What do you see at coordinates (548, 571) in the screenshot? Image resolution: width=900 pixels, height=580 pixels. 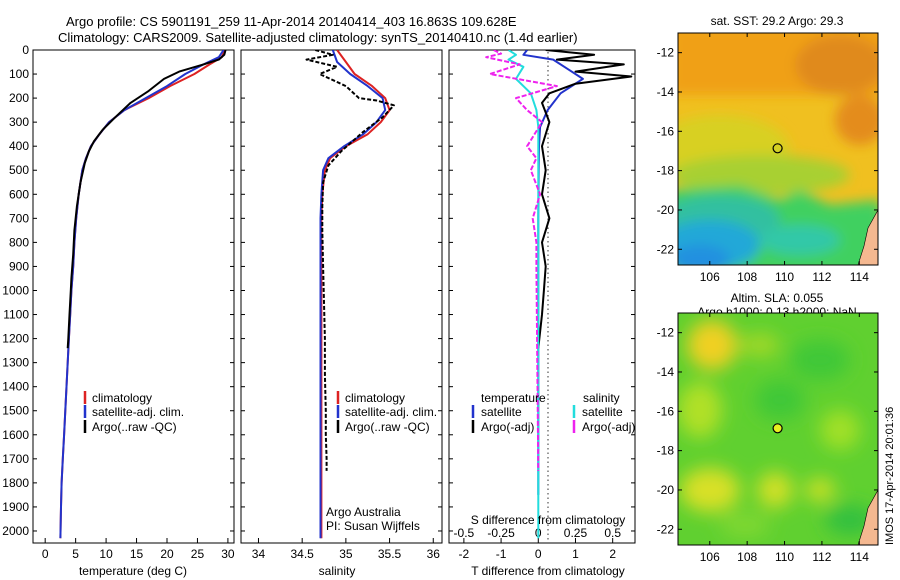 I see `difference-x-label: T difference from climatology` at bounding box center [548, 571].